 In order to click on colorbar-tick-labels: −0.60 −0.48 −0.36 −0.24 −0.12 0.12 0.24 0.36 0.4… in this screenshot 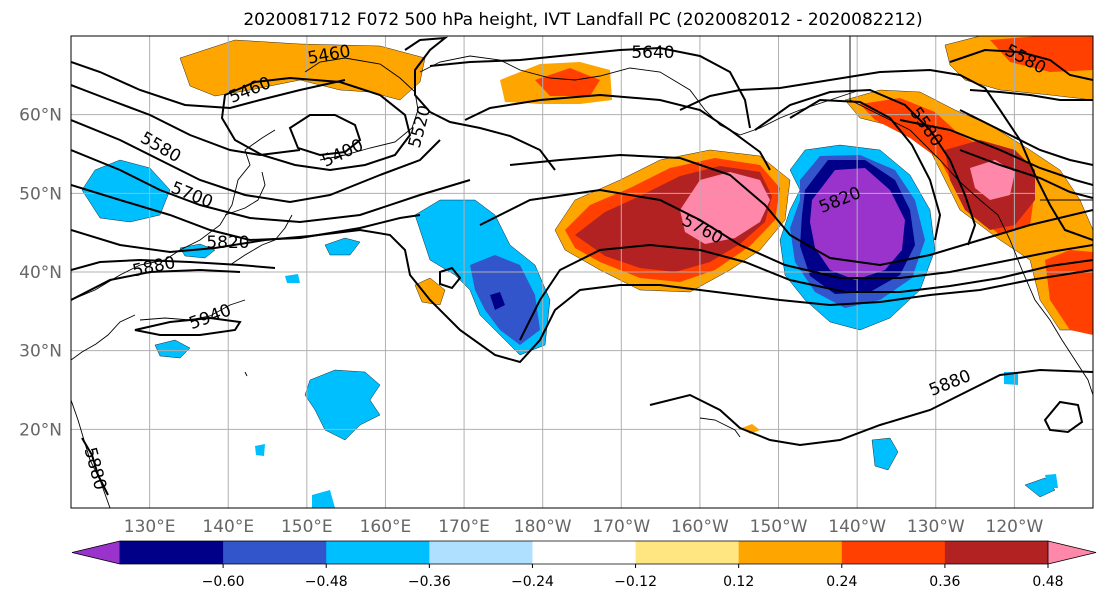, I will do `click(633, 577)`.